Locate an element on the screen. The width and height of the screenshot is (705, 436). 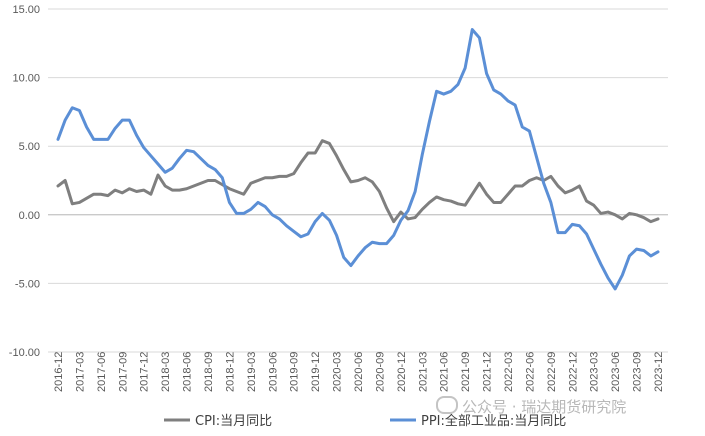
y-tick-label: 10.00 is located at coordinates (26, 79).